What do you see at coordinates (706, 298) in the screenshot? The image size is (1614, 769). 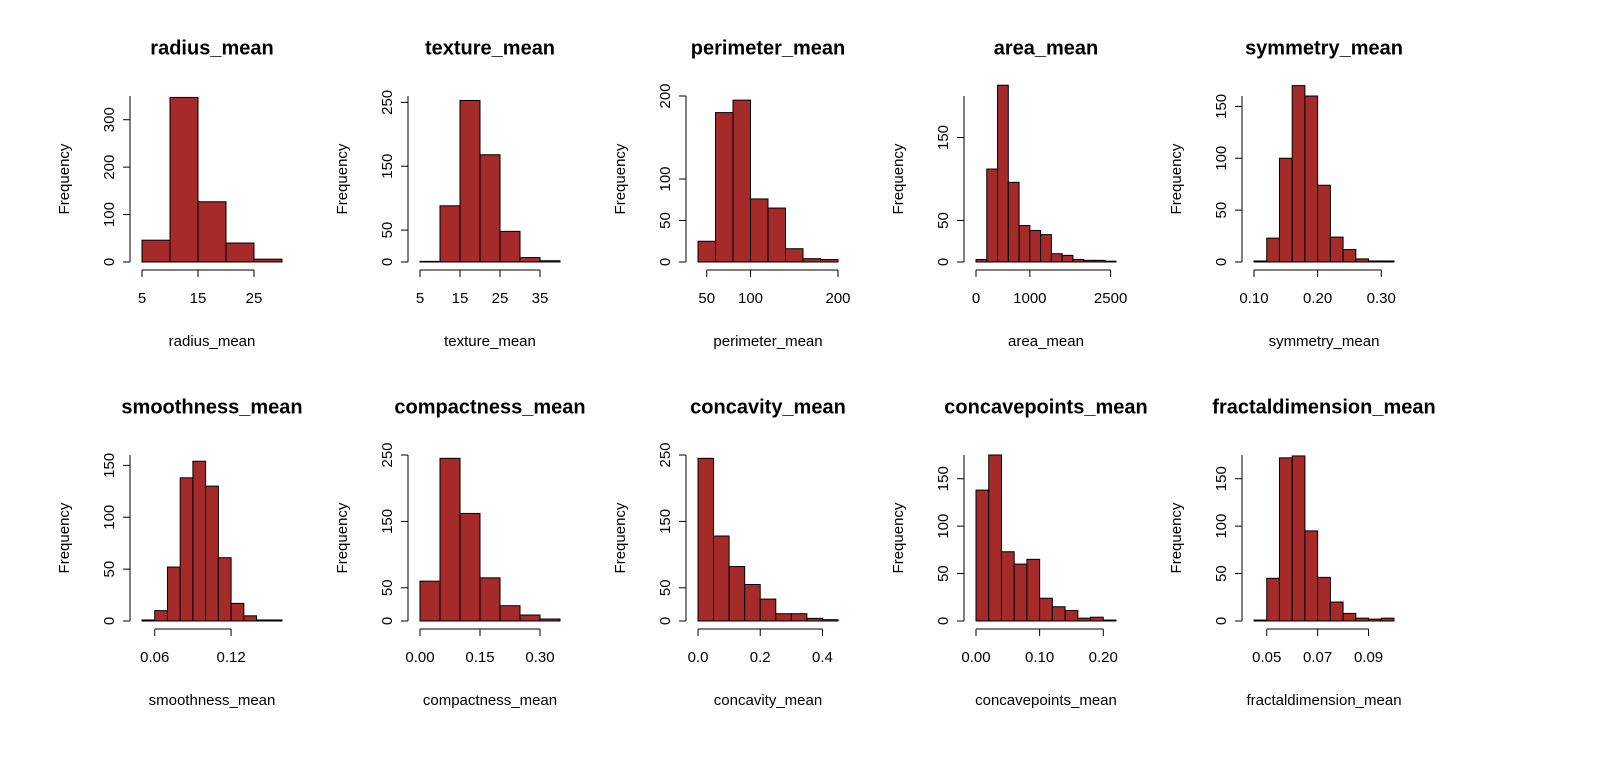 I see `x-tick-label: 50` at bounding box center [706, 298].